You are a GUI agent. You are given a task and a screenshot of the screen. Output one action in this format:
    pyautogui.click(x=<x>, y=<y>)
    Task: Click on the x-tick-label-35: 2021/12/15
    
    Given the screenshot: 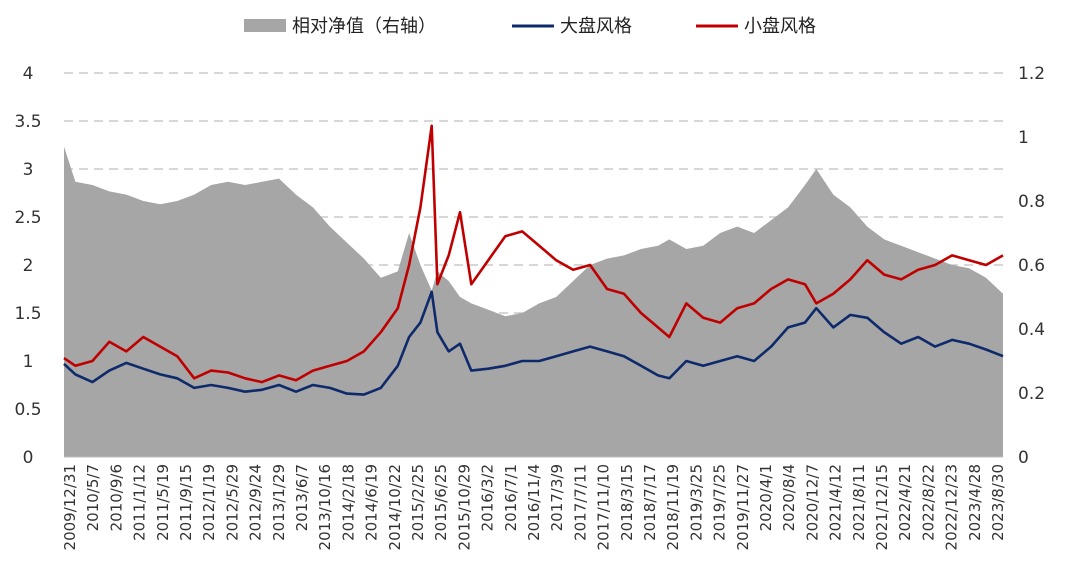 What is the action you would take?
    pyautogui.click(x=882, y=507)
    